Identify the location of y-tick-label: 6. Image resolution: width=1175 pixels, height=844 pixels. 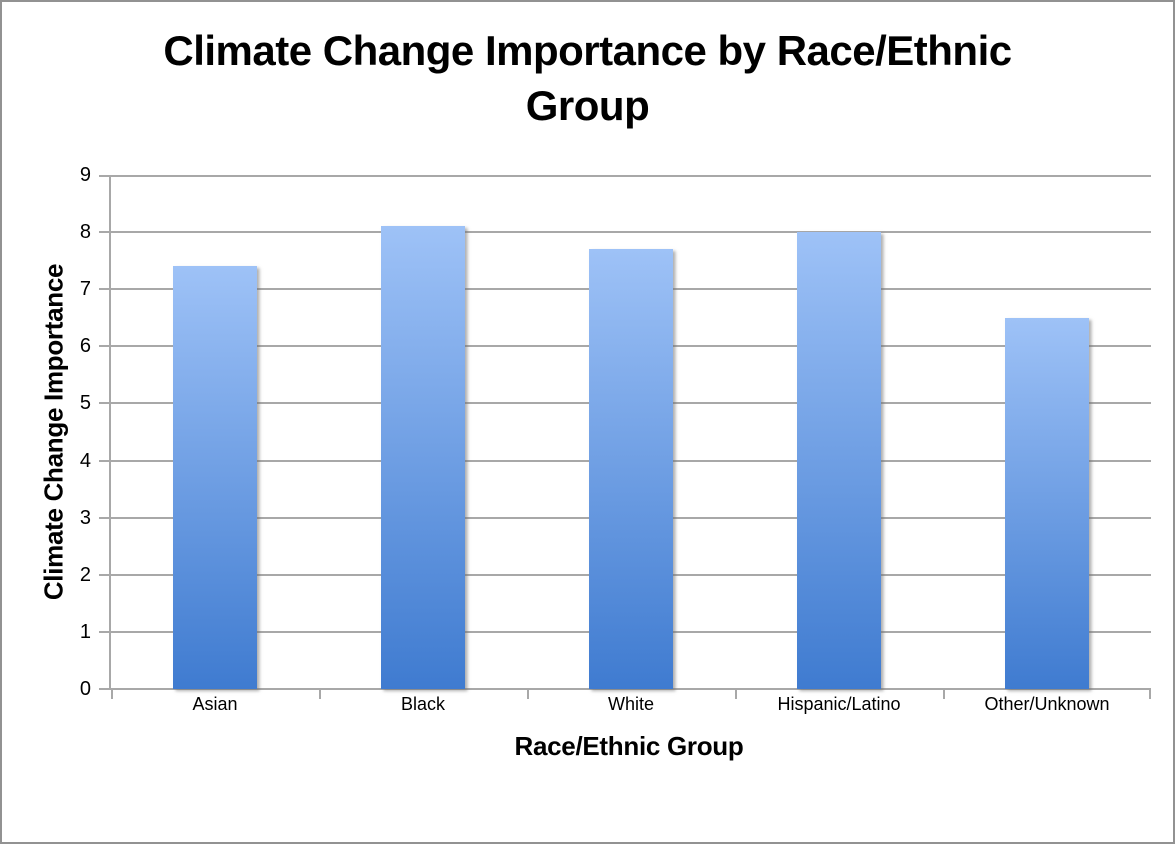
(85, 346).